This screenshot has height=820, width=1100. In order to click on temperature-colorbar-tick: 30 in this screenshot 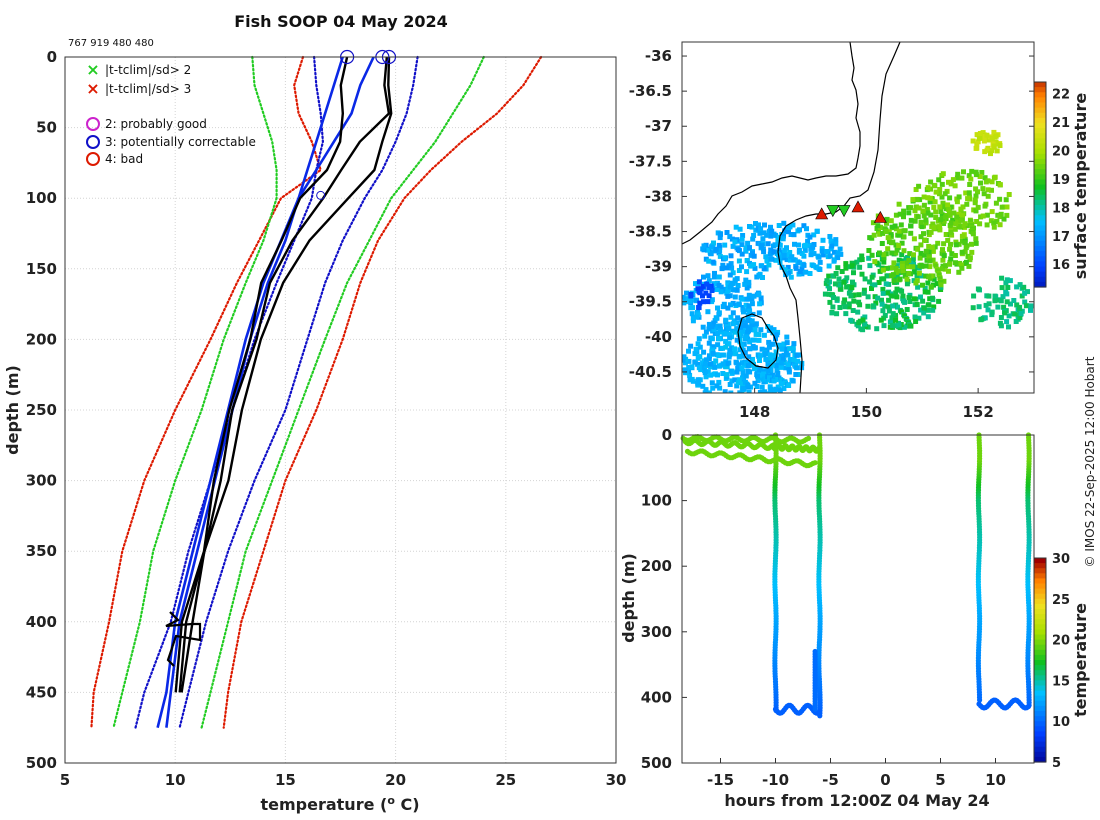, I will do `click(1061, 559)`.